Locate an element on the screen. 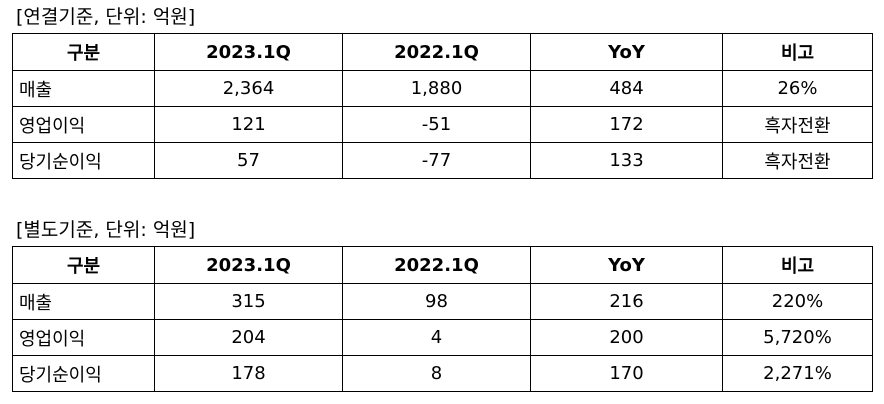 This screenshot has width=884, height=404. cell-yoy: 216 is located at coordinates (626, 301).